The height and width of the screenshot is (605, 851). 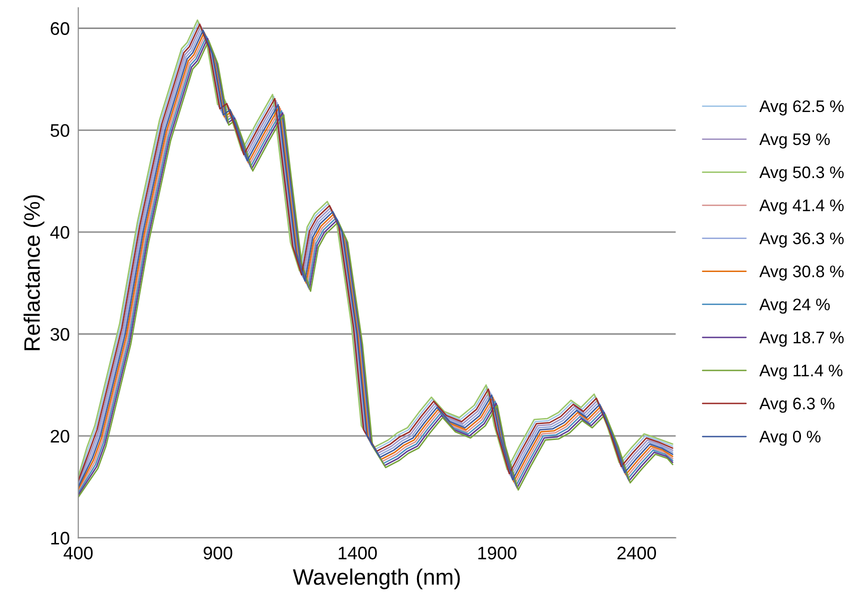 I want to click on y-tick-label: 30, so click(x=60, y=334).